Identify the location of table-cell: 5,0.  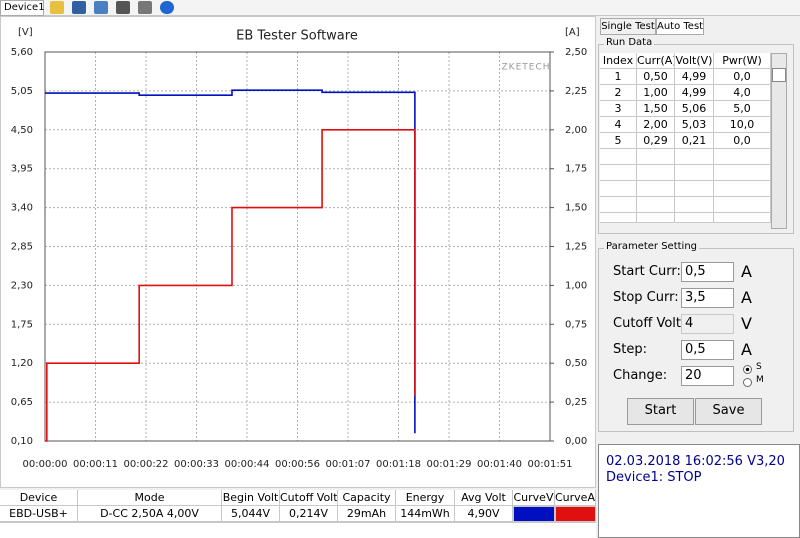
(742, 109).